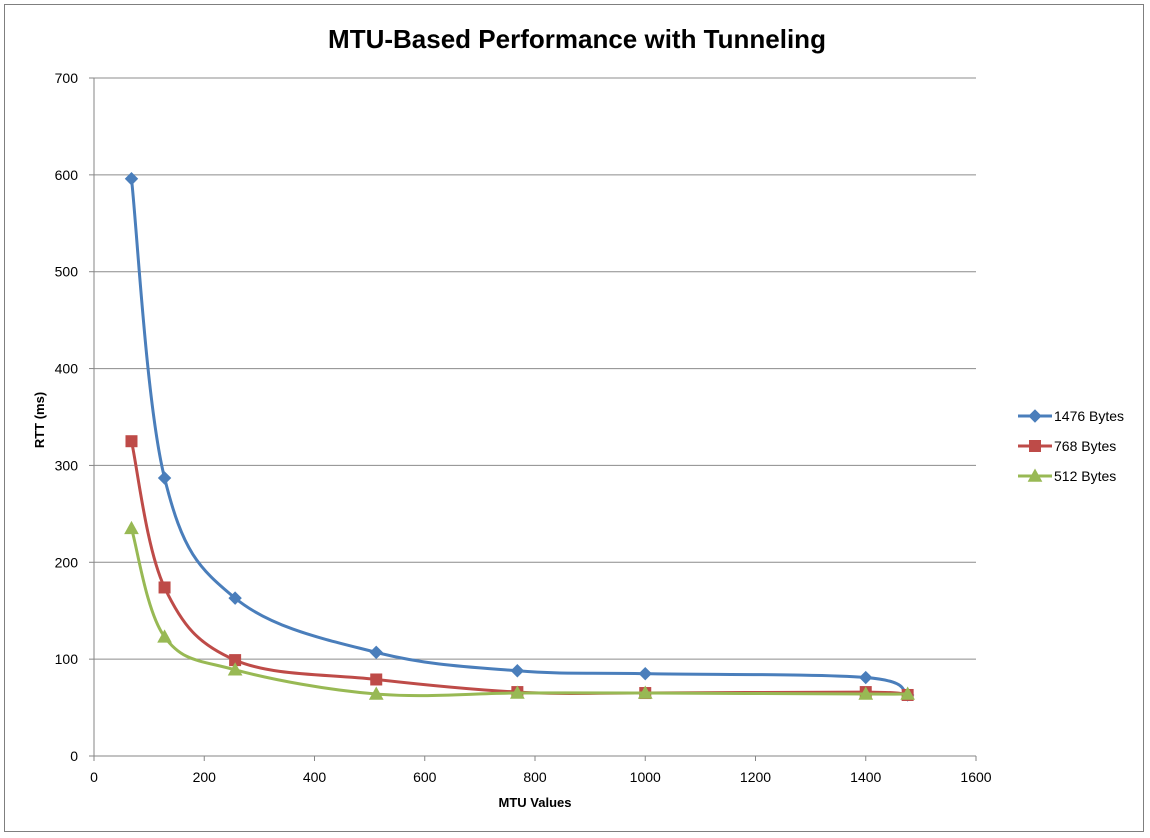 The height and width of the screenshot is (838, 1150). Describe the element at coordinates (39, 420) in the screenshot. I see `y-axis-title: RTT (ms)` at that location.